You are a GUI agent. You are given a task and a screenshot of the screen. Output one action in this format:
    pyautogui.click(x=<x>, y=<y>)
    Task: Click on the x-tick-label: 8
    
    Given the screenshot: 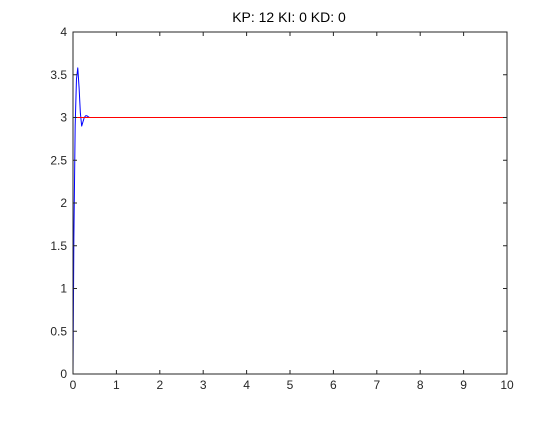 What is the action you would take?
    pyautogui.click(x=420, y=385)
    